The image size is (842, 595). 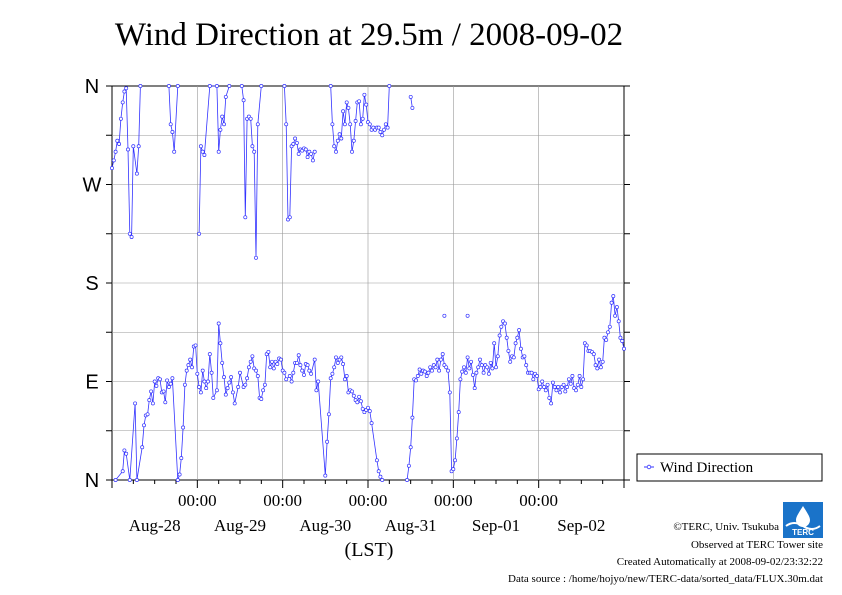 I want to click on y-tick-label: S, so click(x=91, y=284).